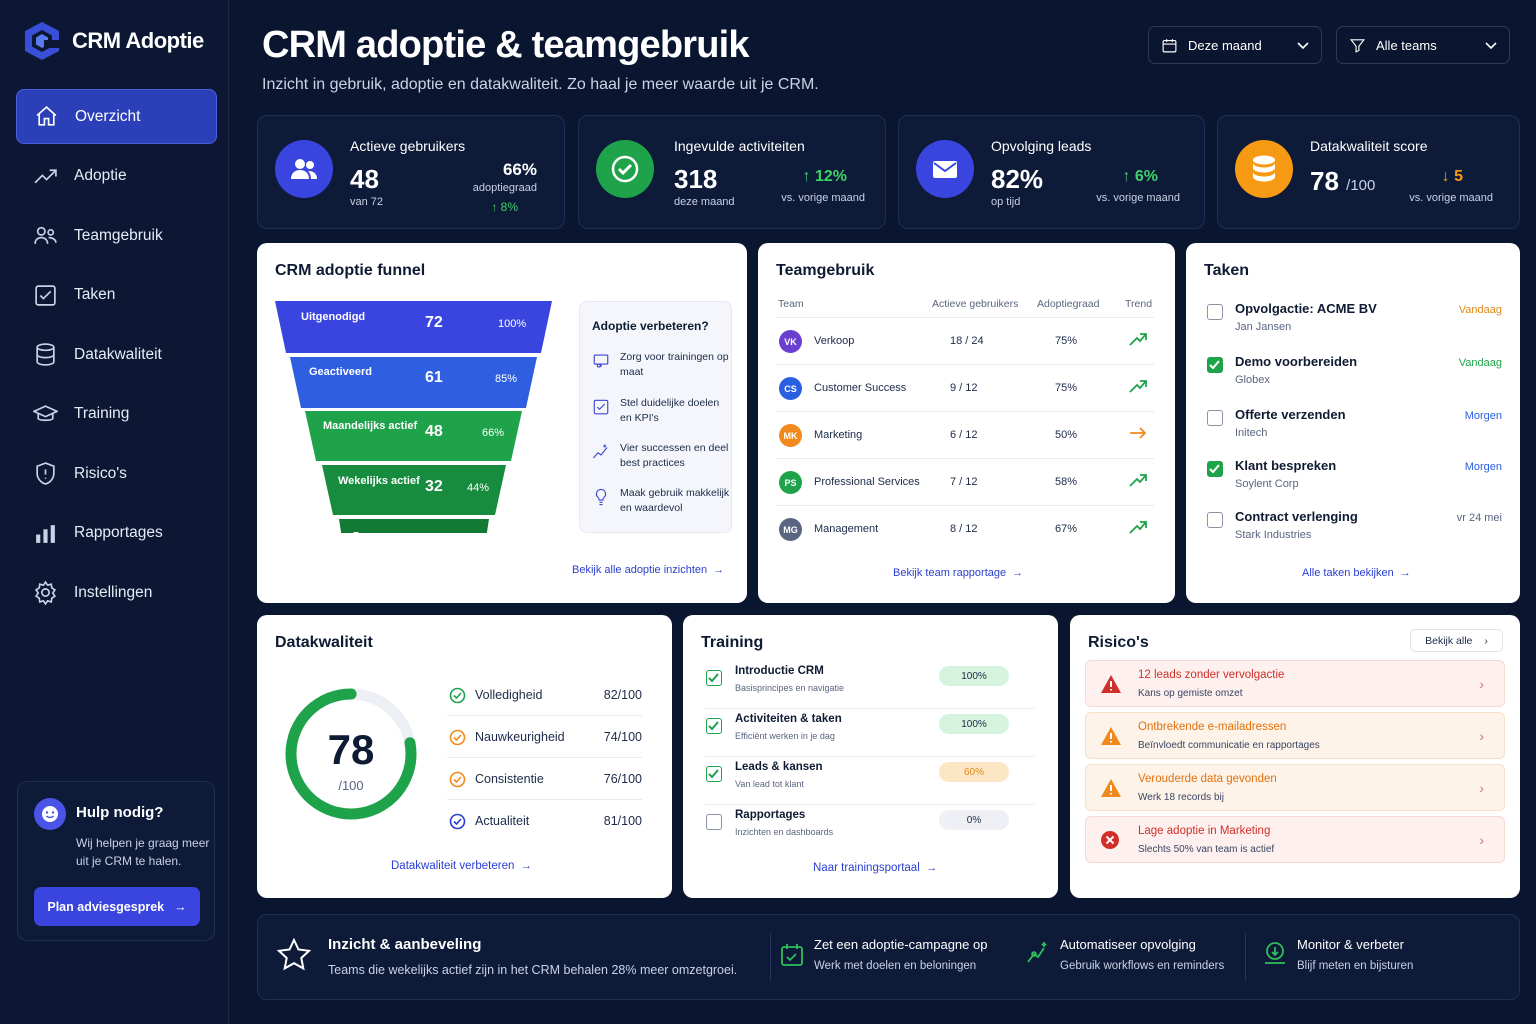 Image resolution: width=1536 pixels, height=1024 pixels. I want to click on nav-label: Datakwaliteit, so click(118, 354).